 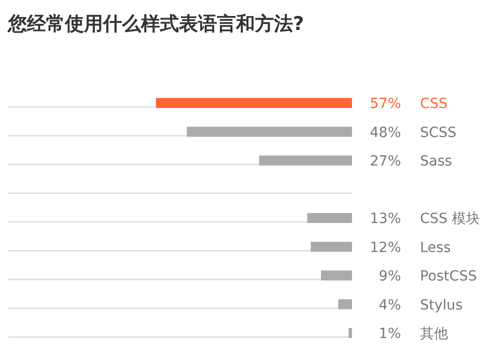 I want to click on data-label: 12%, so click(x=385, y=248).